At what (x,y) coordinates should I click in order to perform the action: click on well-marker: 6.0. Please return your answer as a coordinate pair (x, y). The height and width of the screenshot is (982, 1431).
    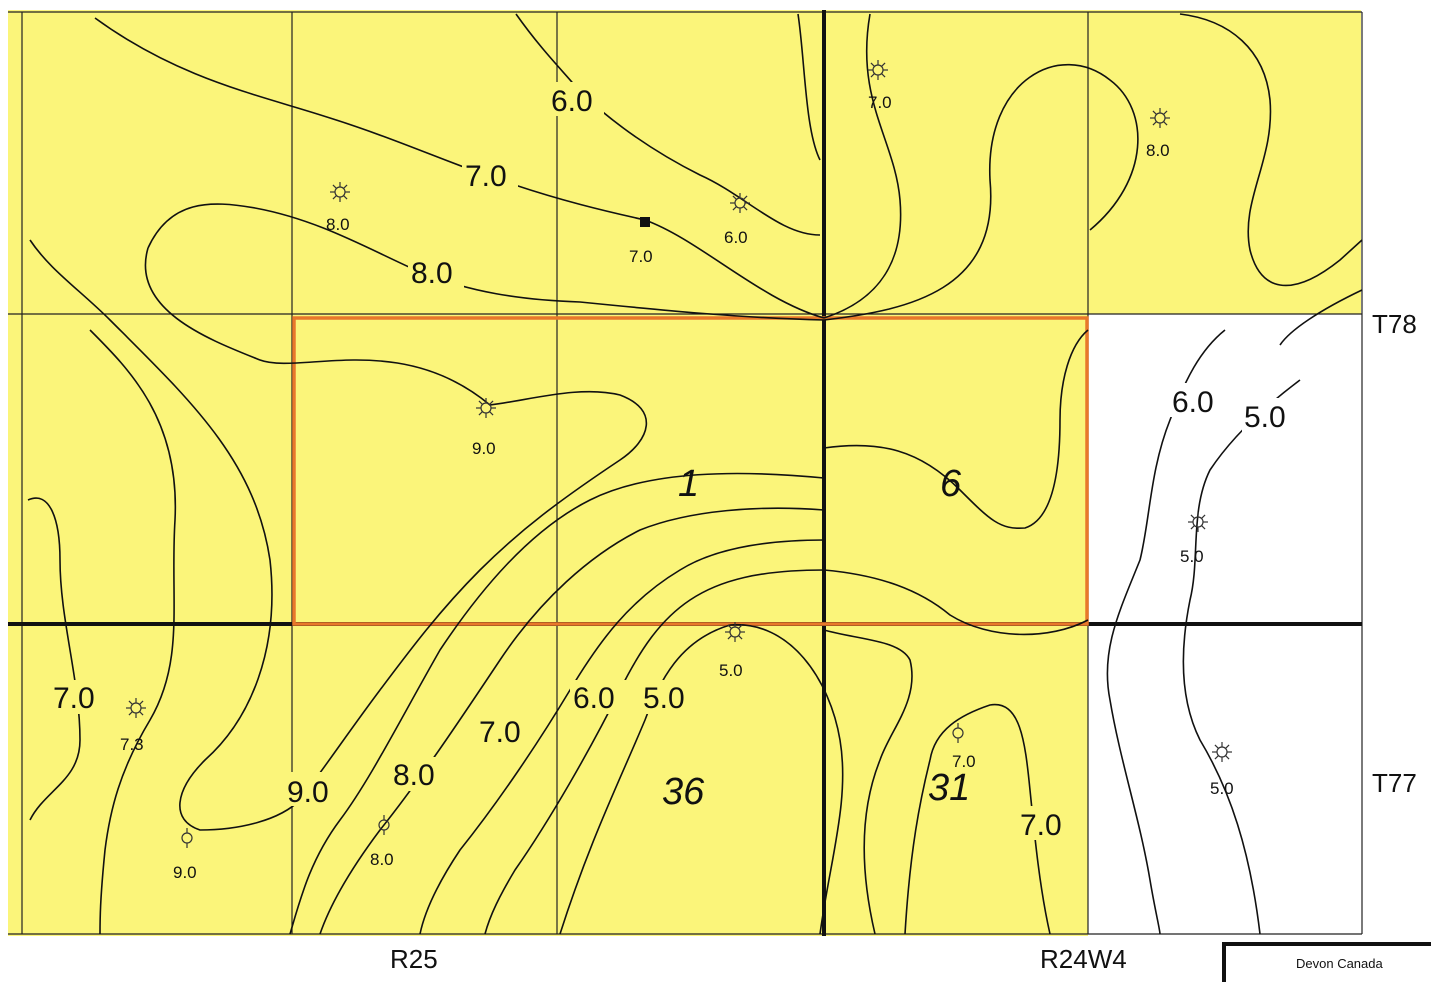
    Looking at the image, I should click on (737, 220).